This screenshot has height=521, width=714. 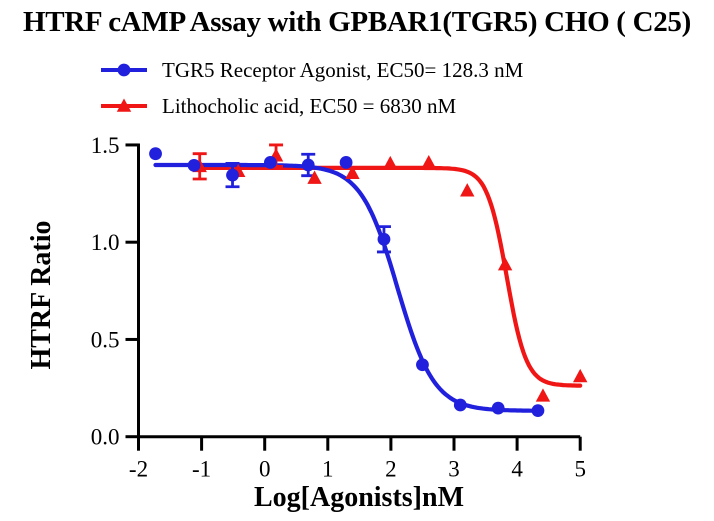 I want to click on legend-label-lithocholic-acid: Lithocholic acid, EC50 = 6830 nM, so click(x=309, y=105).